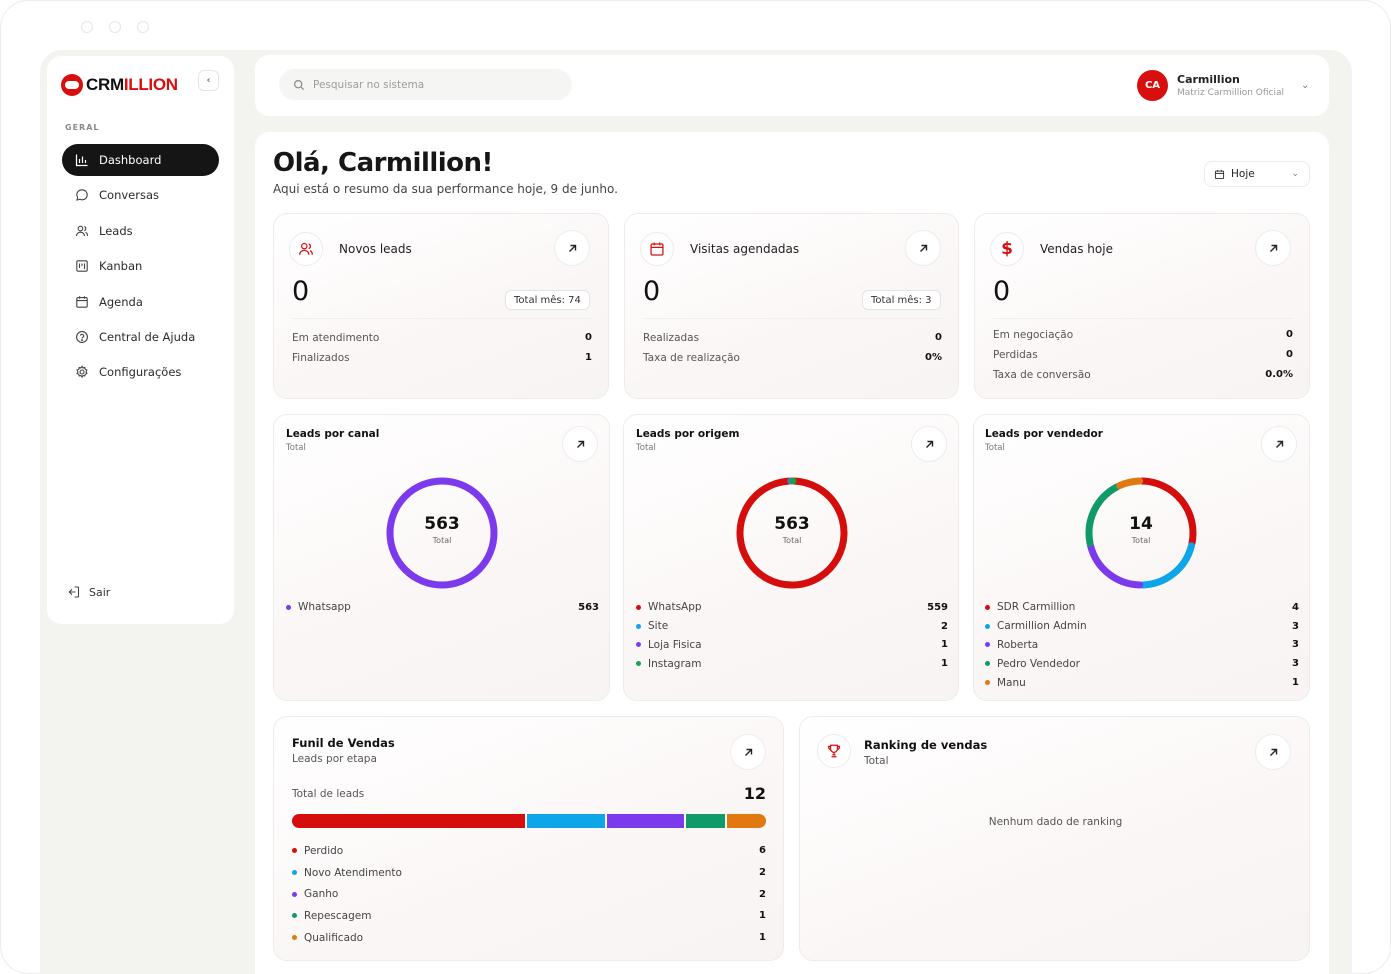 The height and width of the screenshot is (974, 1391). Describe the element at coordinates (121, 266) in the screenshot. I see `sidebar-item-label: Kanban` at that location.